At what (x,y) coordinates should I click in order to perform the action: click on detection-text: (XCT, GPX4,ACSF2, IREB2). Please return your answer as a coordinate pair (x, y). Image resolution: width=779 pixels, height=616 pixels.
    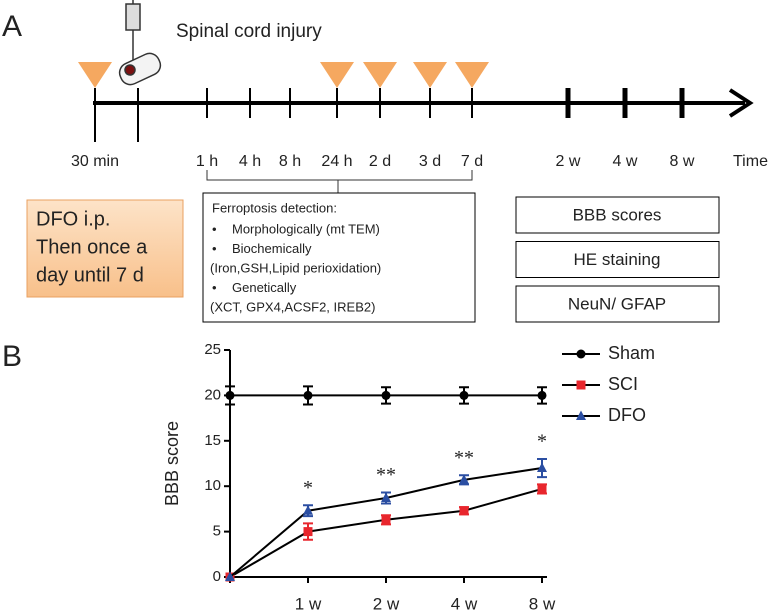
    Looking at the image, I should click on (292, 306).